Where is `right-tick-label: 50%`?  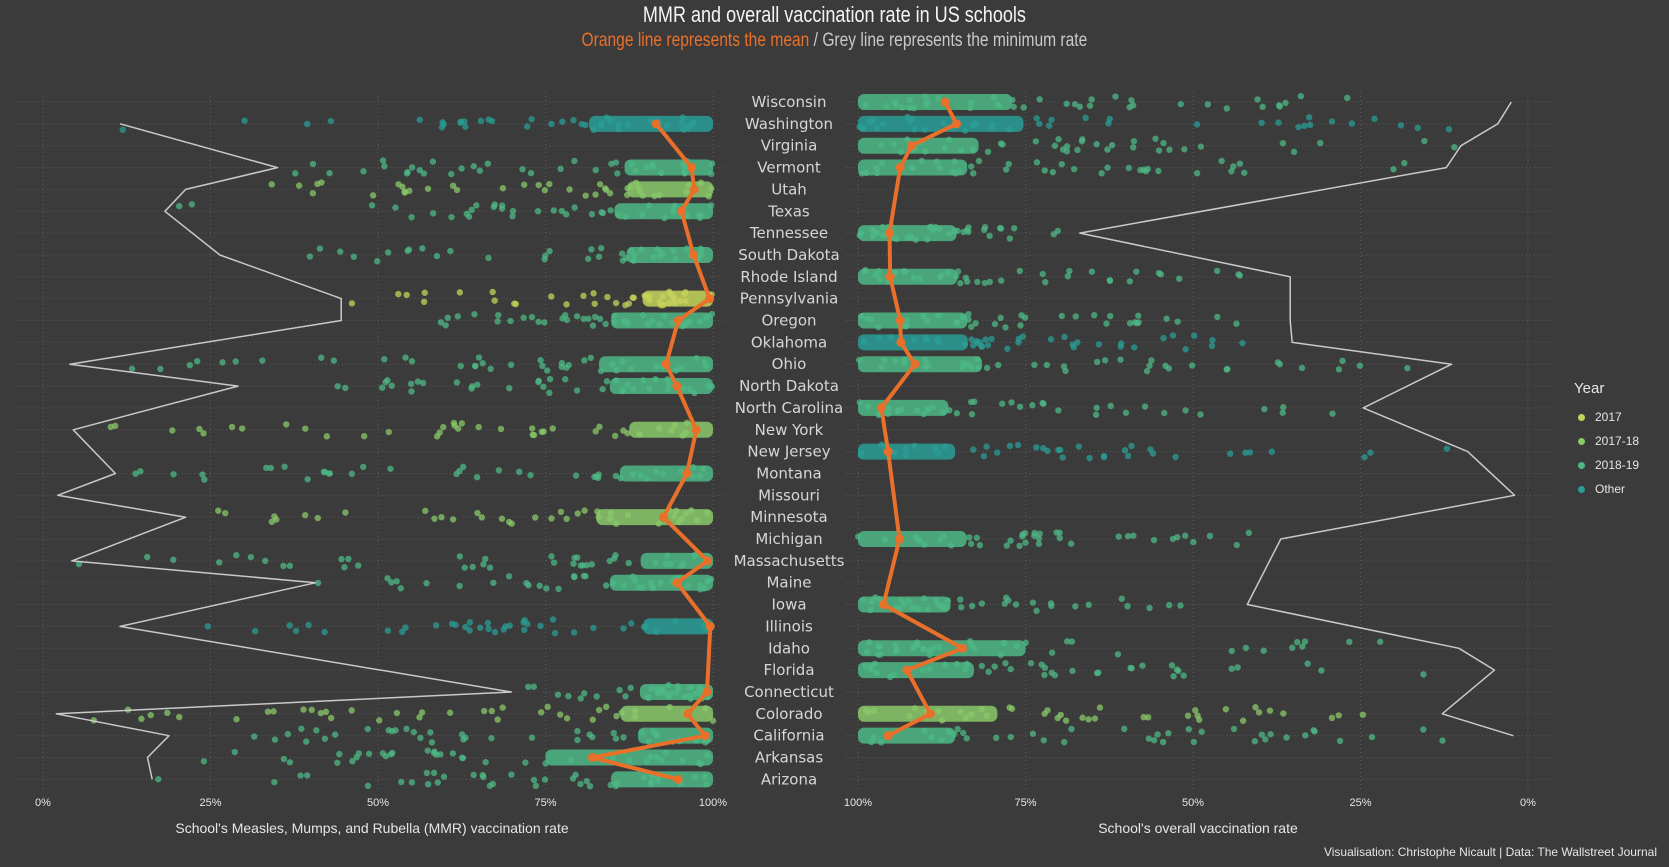
right-tick-label: 50% is located at coordinates (1193, 803).